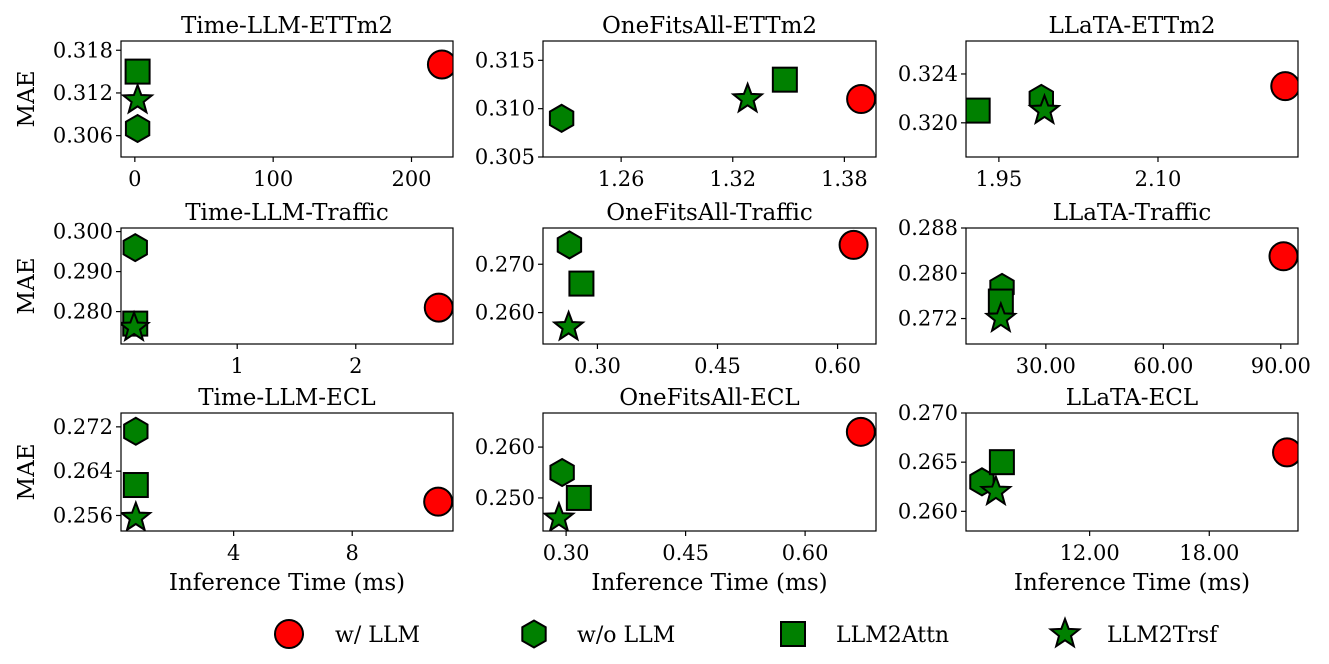  Describe the element at coordinates (844, 179) in the screenshot. I see `x-tick-label: 1.38` at that location.